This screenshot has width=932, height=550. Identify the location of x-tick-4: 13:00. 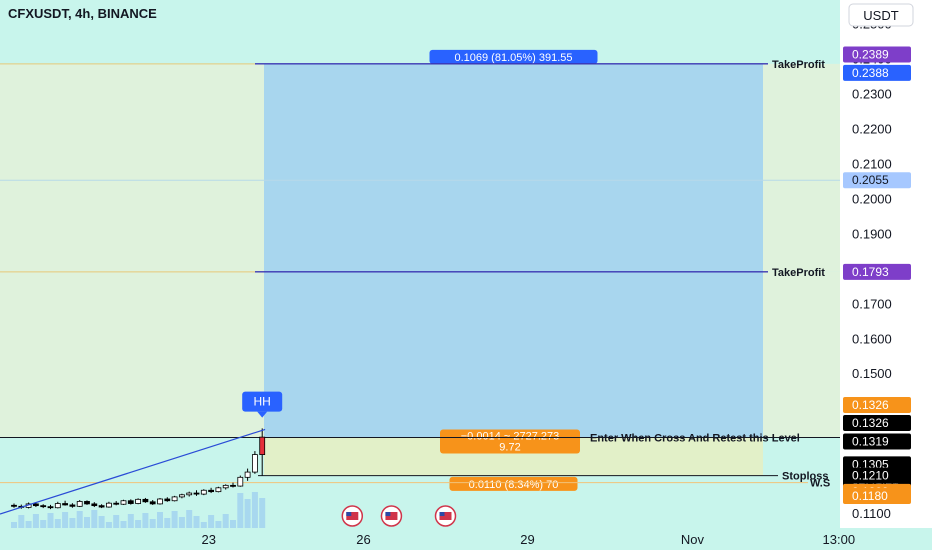
(839, 539).